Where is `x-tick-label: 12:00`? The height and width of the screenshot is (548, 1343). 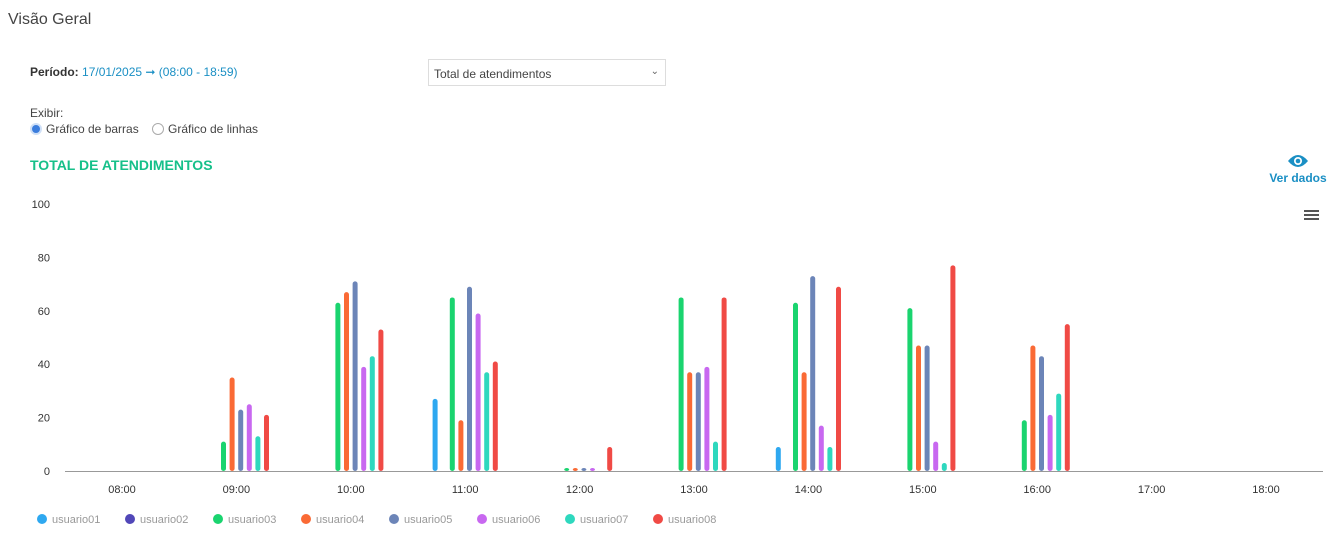
x-tick-label: 12:00 is located at coordinates (580, 490).